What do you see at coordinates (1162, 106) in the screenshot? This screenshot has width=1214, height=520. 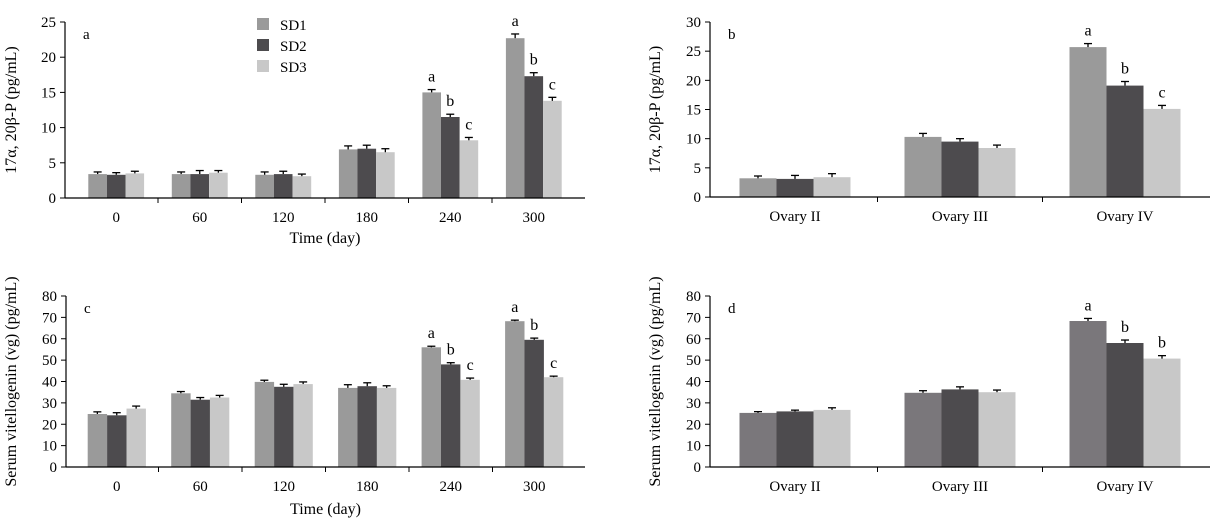 I see `error-bar-b-sd3-ovary-iv` at bounding box center [1162, 106].